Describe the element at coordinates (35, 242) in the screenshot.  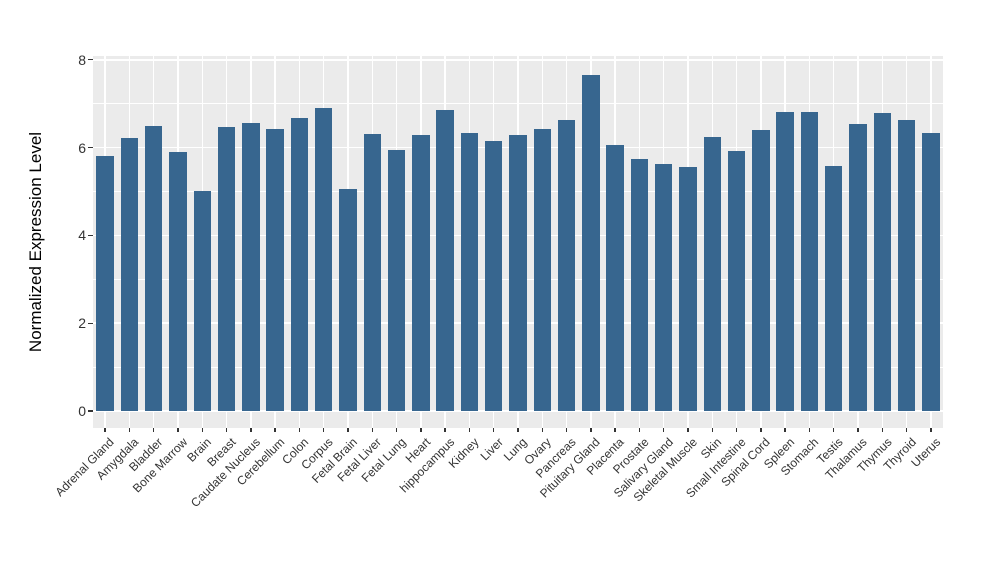
I see `y-axis-title: Normalized Expression Level` at that location.